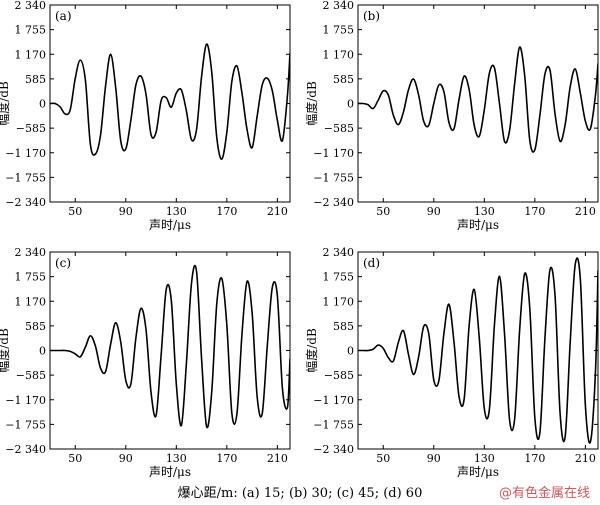 Image resolution: width=600 pixels, height=505 pixels. Describe the element at coordinates (544, 493) in the screenshot. I see `watermark: @有色金属在线` at that location.